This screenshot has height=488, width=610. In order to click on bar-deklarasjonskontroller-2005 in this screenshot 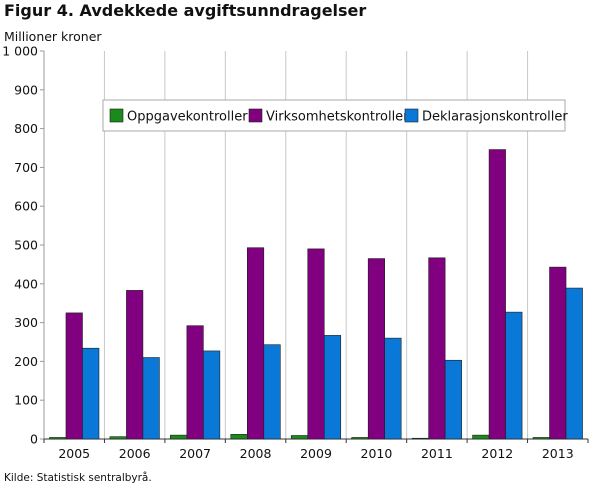, I will do `click(91, 393)`.